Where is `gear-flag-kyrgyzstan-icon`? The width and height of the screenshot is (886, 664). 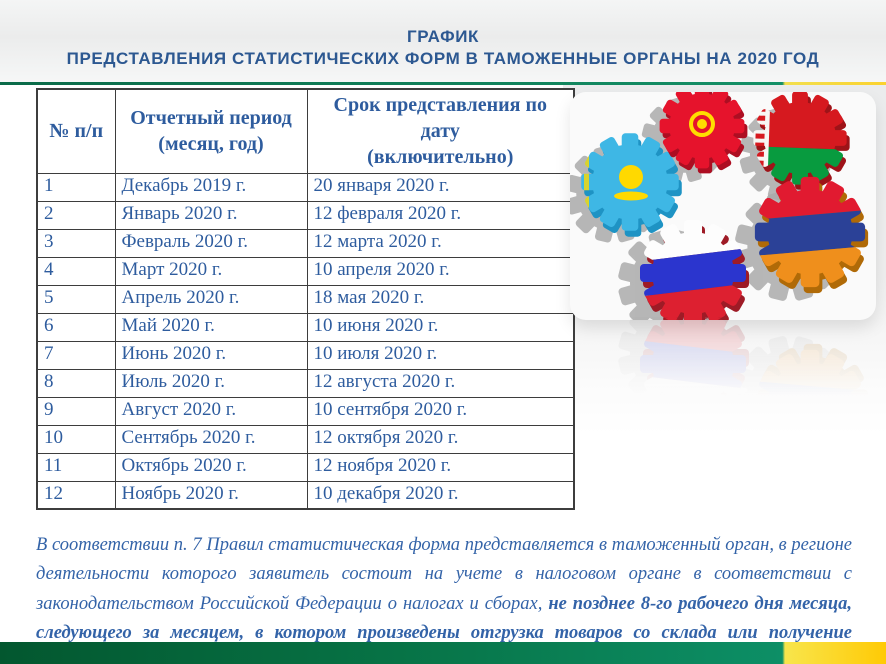 gear-flag-kyrgyzstan-icon is located at coordinates (703, 133).